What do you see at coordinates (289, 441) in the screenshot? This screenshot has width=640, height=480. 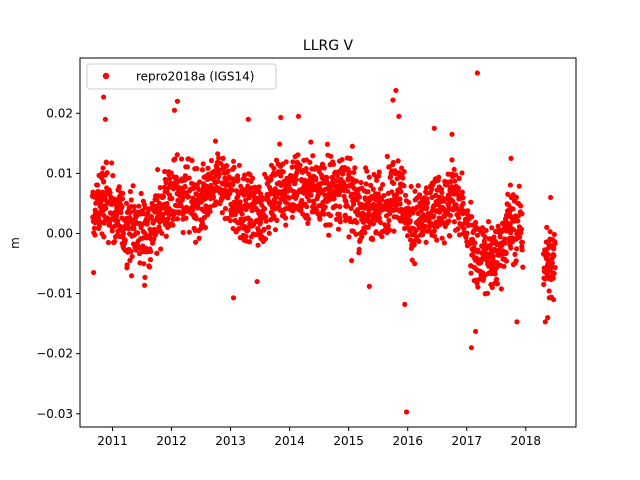 I see `x-tick-label: 2014` at bounding box center [289, 441].